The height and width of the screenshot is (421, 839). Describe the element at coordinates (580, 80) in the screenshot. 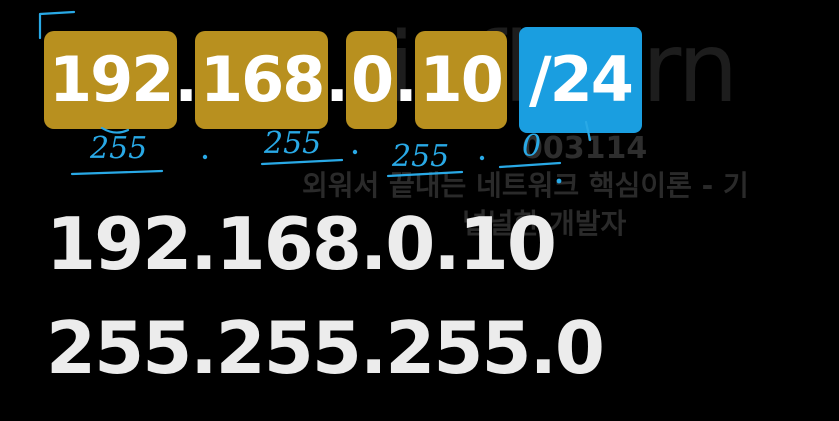

I see `cidr-prefix: /24` at that location.